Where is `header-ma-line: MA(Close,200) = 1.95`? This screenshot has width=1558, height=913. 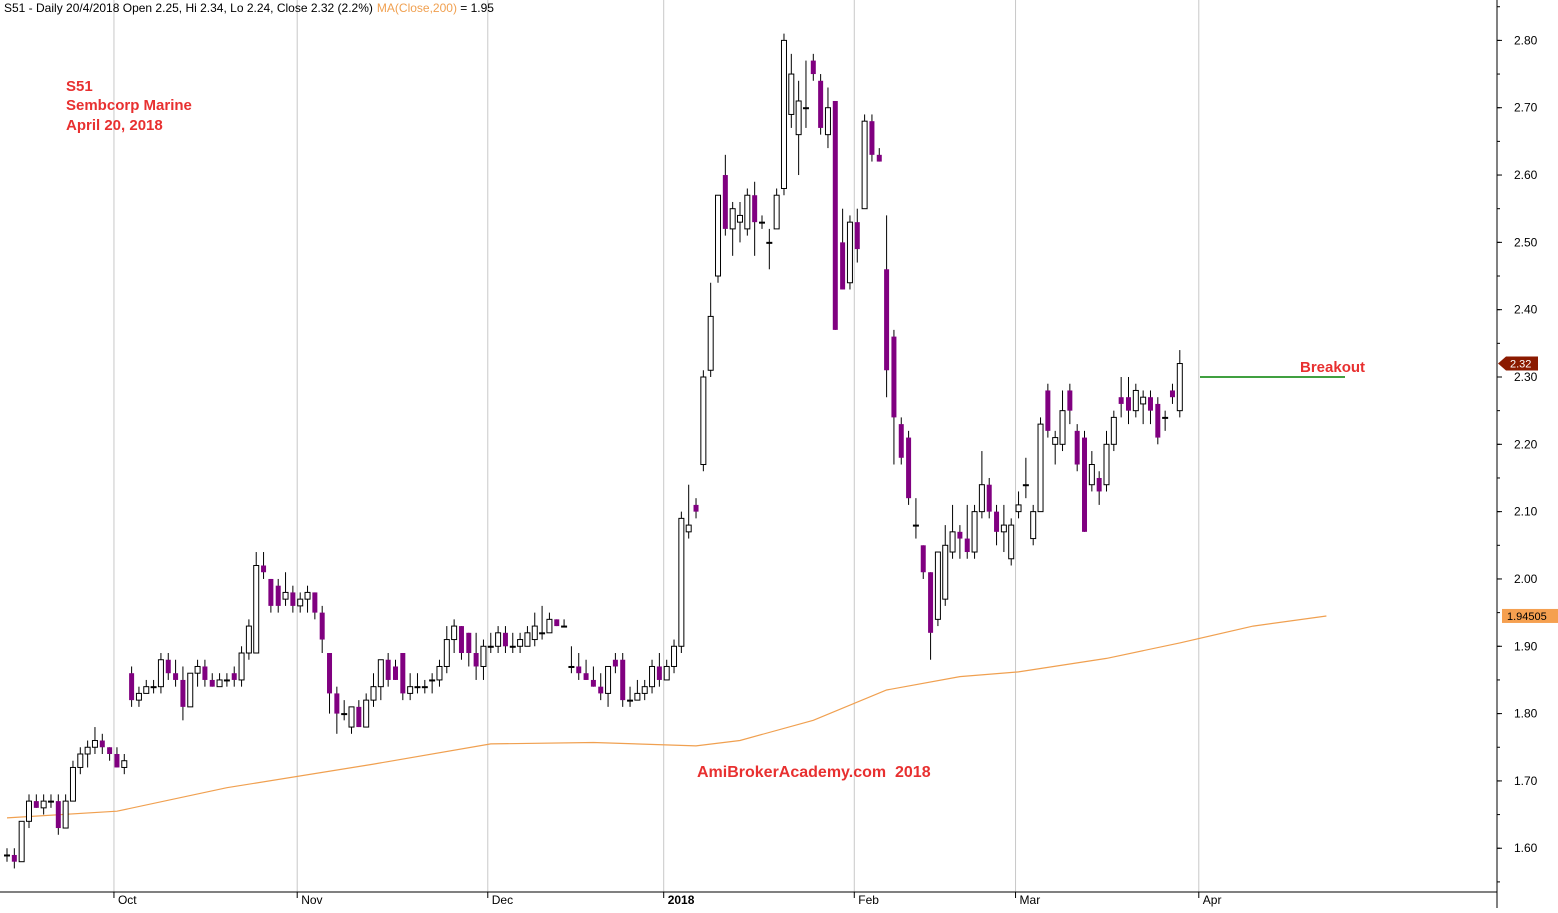 header-ma-line: MA(Close,200) = 1.95 is located at coordinates (435, 8).